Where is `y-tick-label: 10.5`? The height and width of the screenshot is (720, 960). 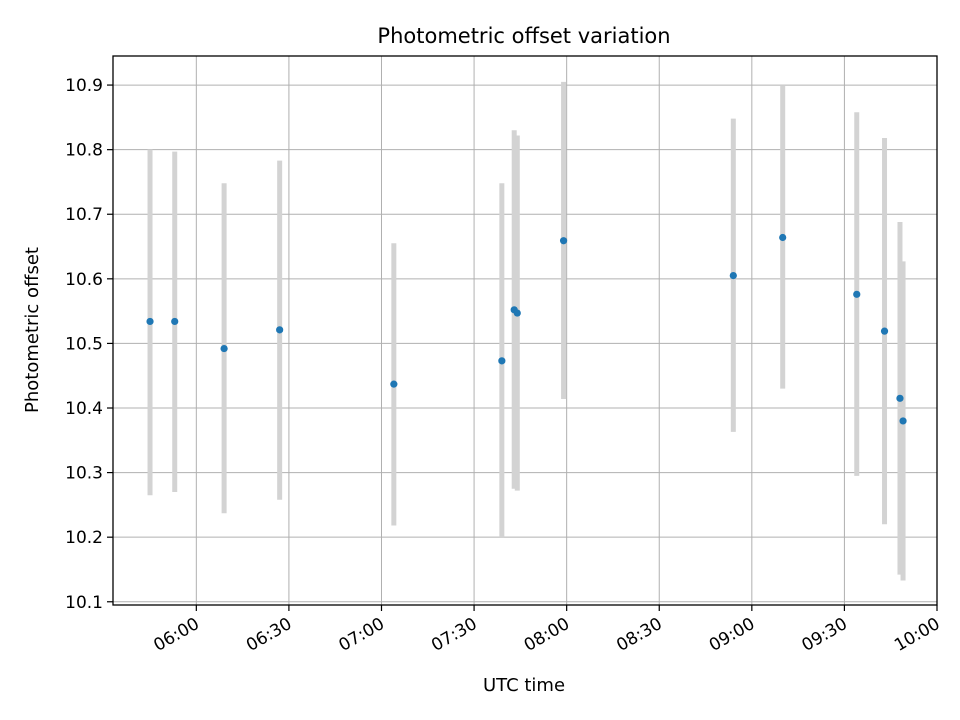
y-tick-label: 10.5 is located at coordinates (84, 344).